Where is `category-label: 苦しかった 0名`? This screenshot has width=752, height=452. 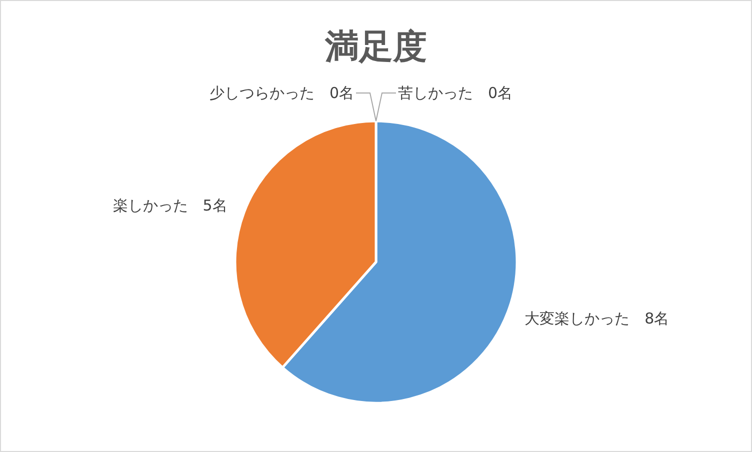
category-label: 苦しかった 0名 is located at coordinates (455, 93).